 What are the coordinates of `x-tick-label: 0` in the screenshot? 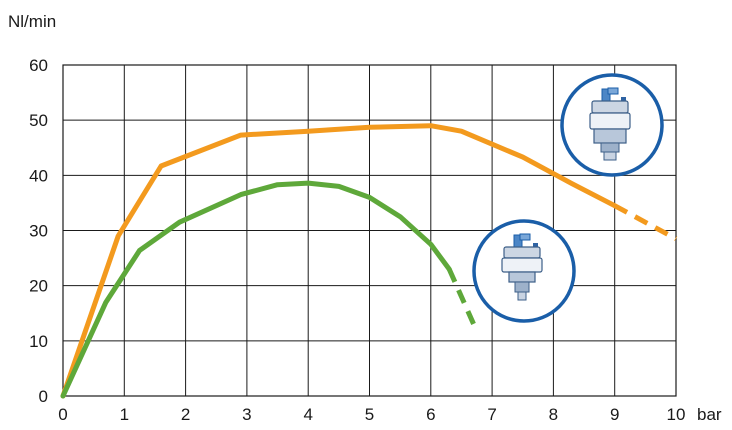 It's located at (62, 414).